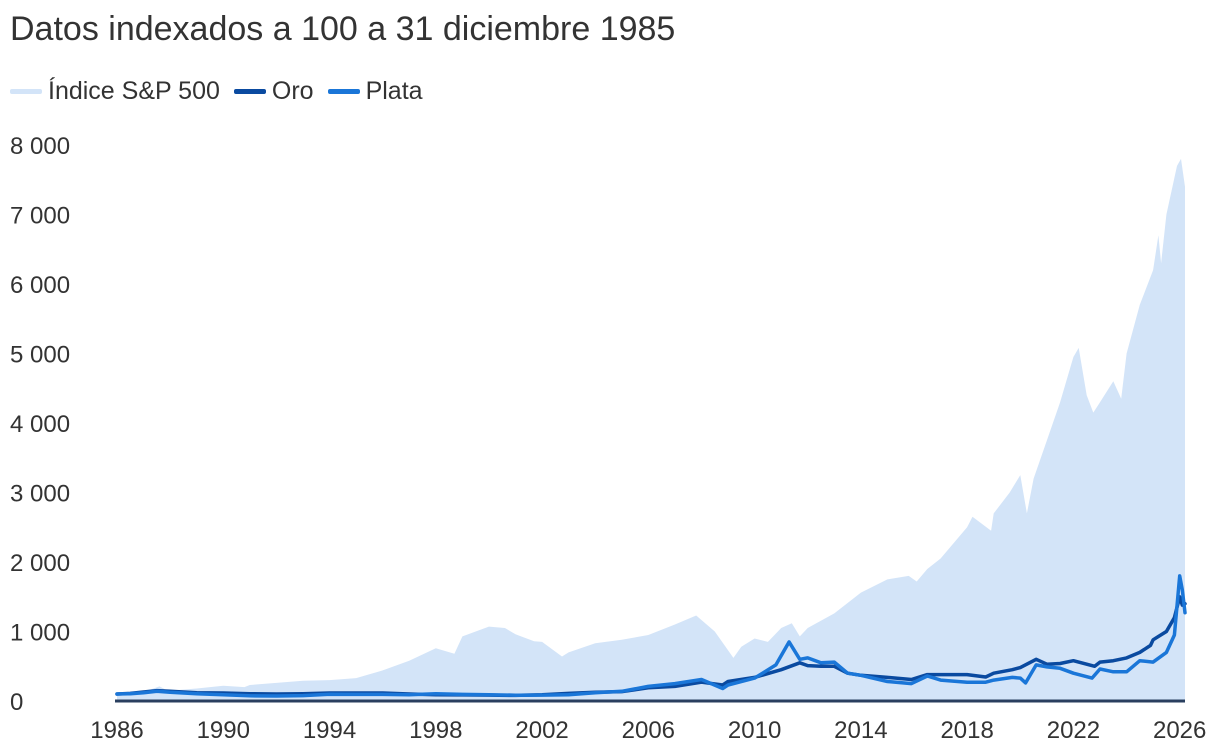  Describe the element at coordinates (292, 90) in the screenshot. I see `legend-label-oro: Oro` at that location.